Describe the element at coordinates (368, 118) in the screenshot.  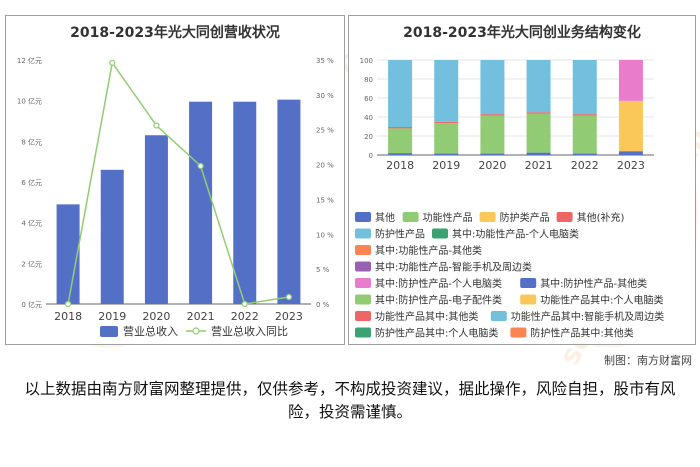
I see `y-tick-label: 40` at that location.